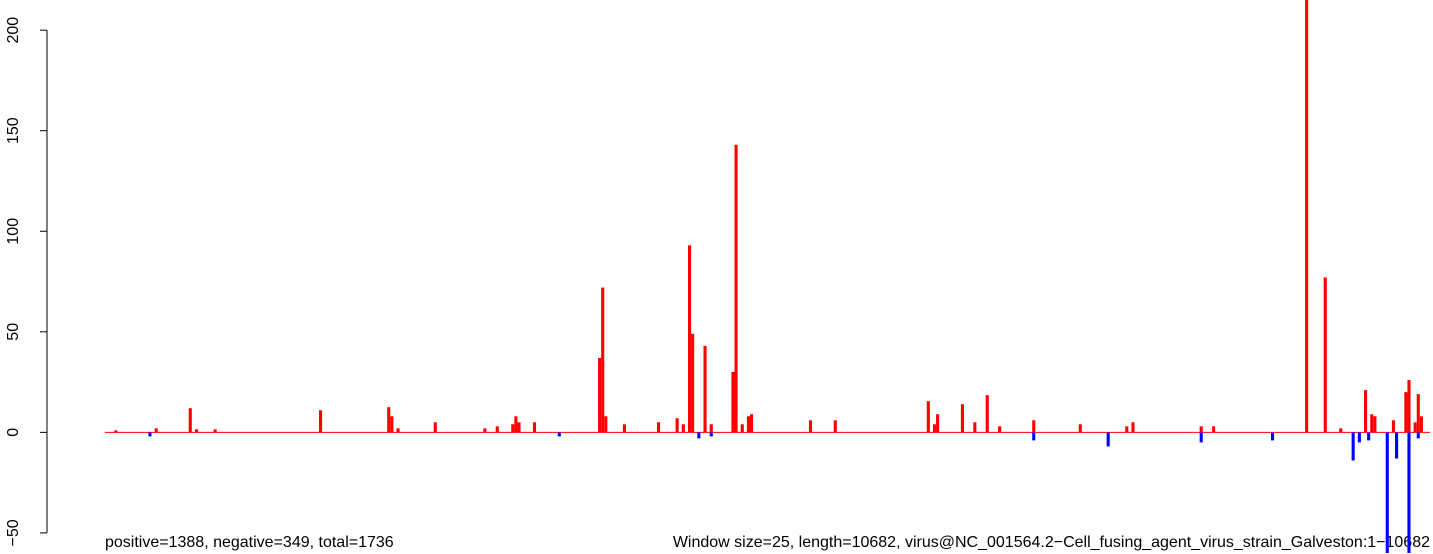 Image resolution: width=1433 pixels, height=554 pixels. Describe the element at coordinates (13, 30) in the screenshot. I see `y-tick-label: 200` at that location.